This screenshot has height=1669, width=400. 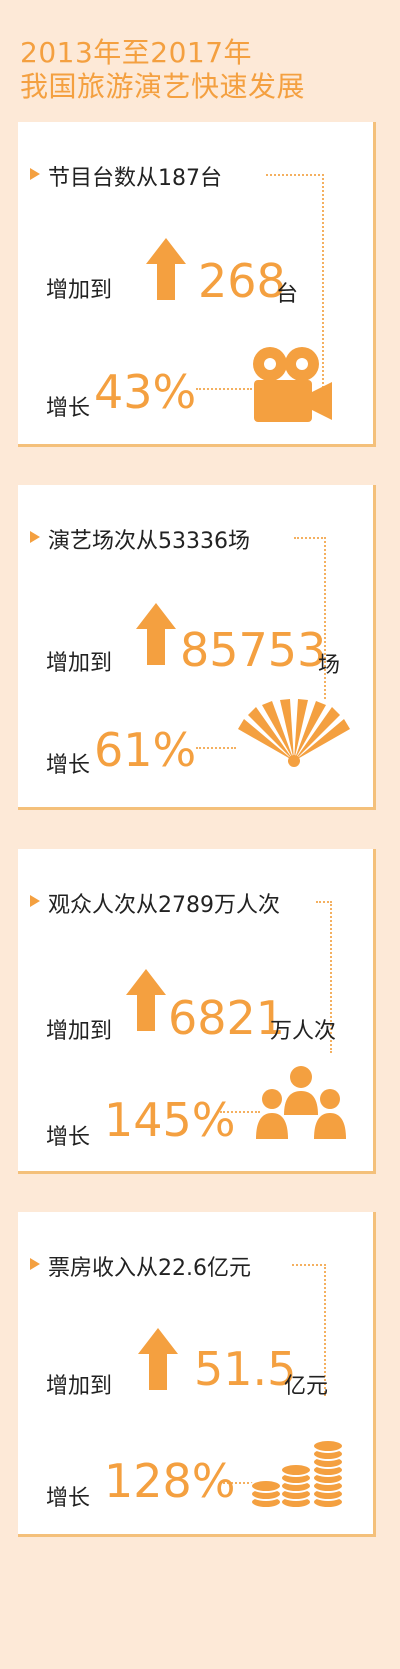 I want to click on page-title: 2013年至2017年 我国旅游演艺快速发展, so click(x=162, y=70).